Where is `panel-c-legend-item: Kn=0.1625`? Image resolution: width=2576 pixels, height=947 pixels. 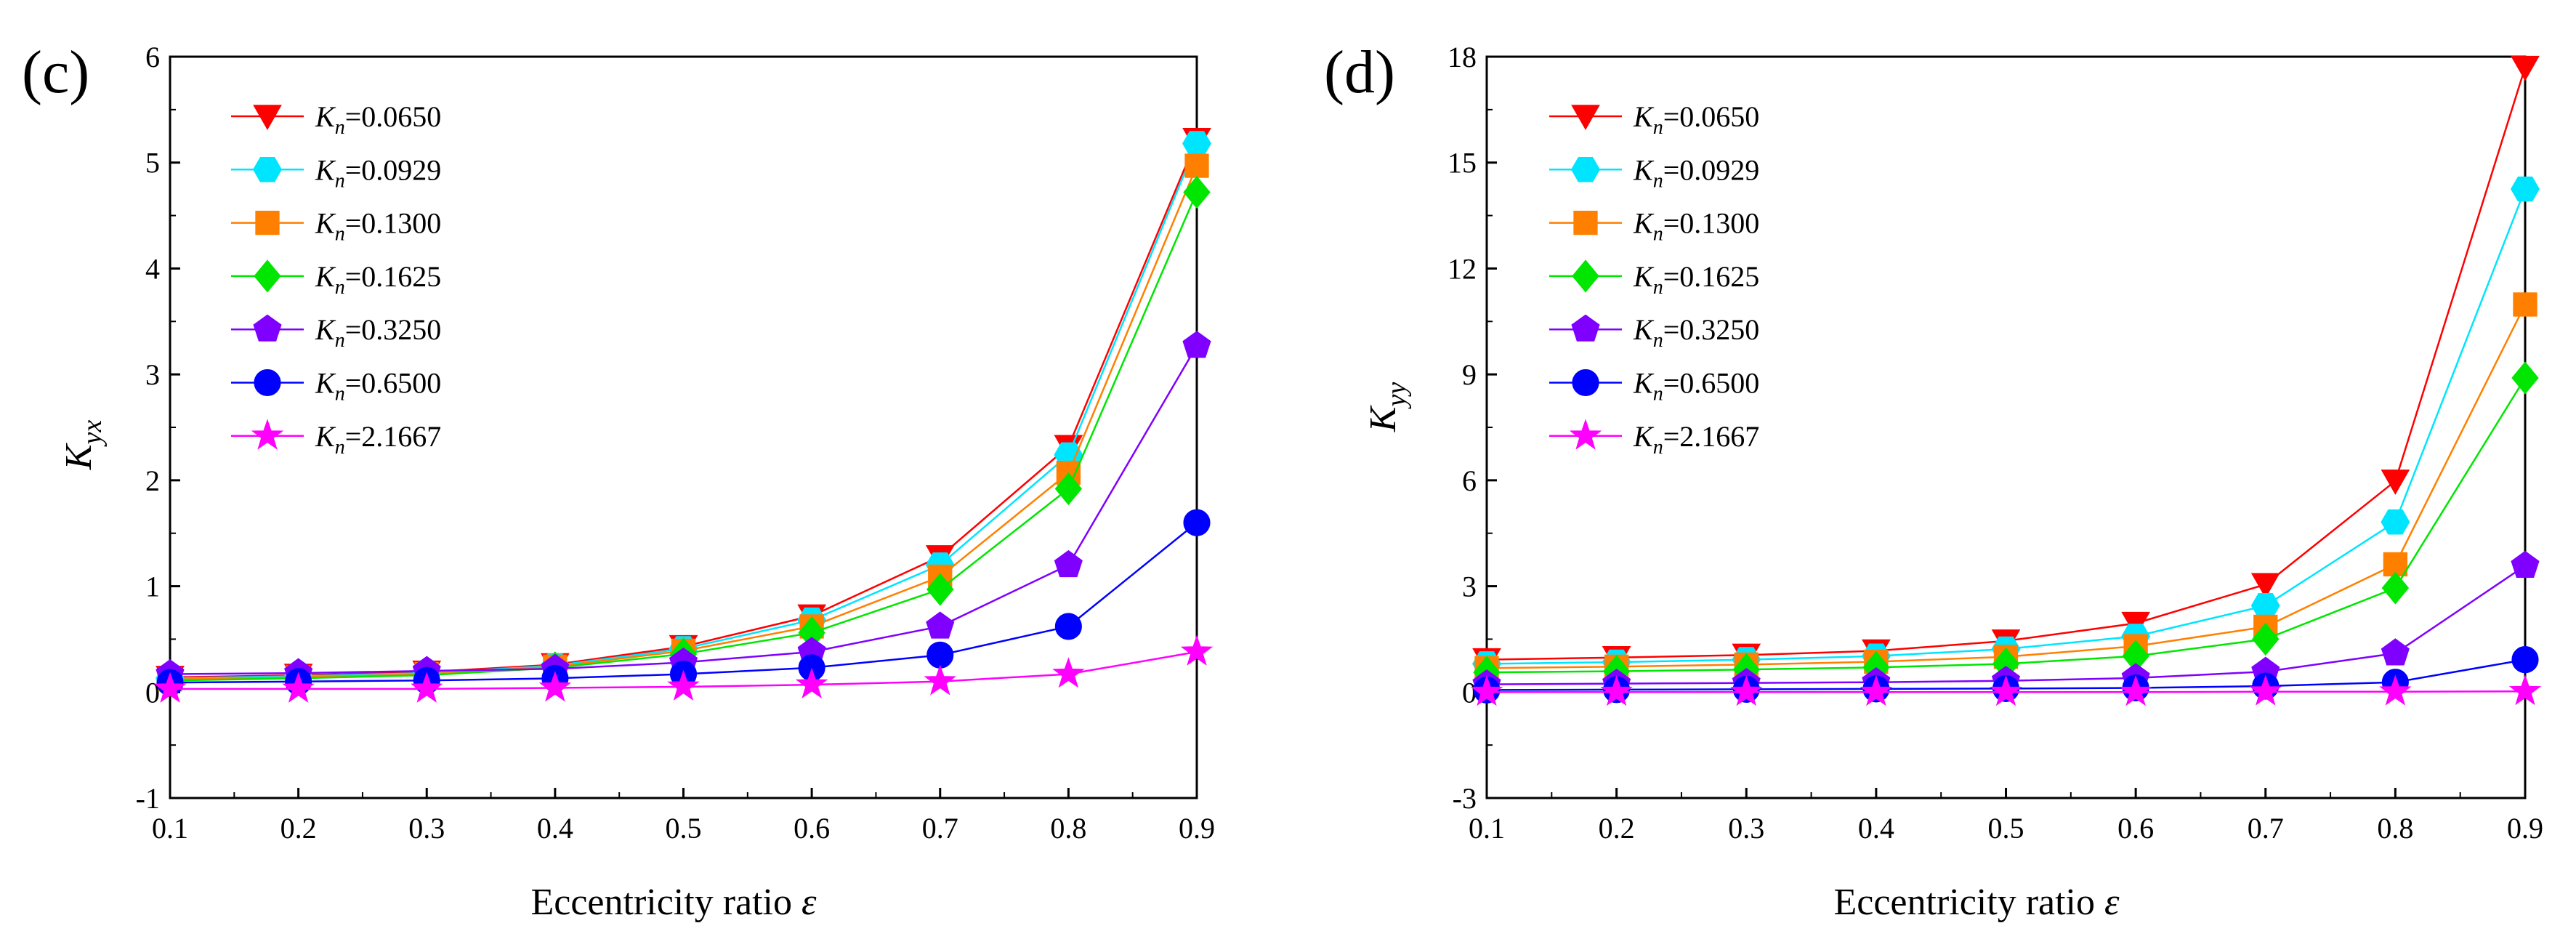
panel-c-legend-item: Kn=0.1625 is located at coordinates (336, 279).